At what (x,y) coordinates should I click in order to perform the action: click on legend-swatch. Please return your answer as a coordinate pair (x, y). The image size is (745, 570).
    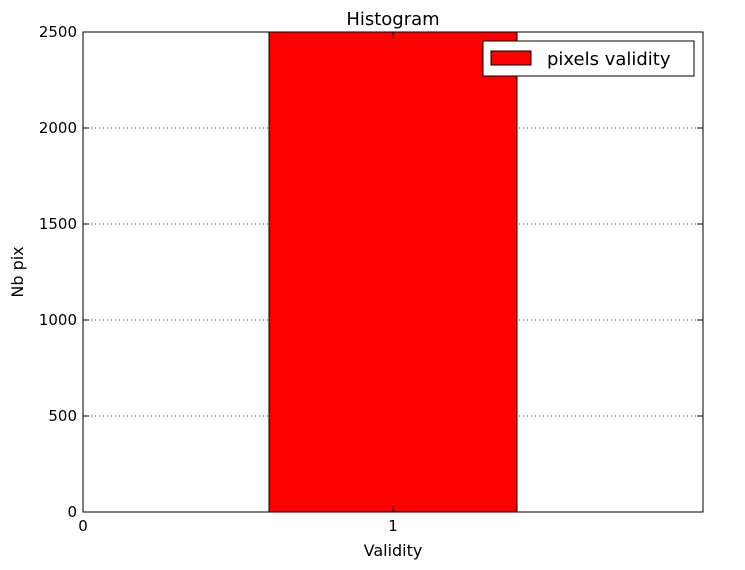
    Looking at the image, I should click on (511, 58).